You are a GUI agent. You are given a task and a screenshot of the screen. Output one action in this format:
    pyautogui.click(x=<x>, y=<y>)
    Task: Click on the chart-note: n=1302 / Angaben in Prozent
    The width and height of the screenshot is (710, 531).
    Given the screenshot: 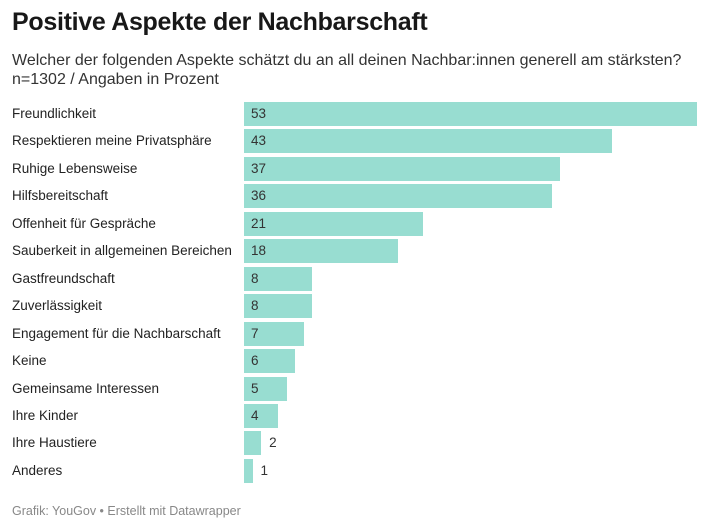 What is the action you would take?
    pyautogui.click(x=115, y=79)
    